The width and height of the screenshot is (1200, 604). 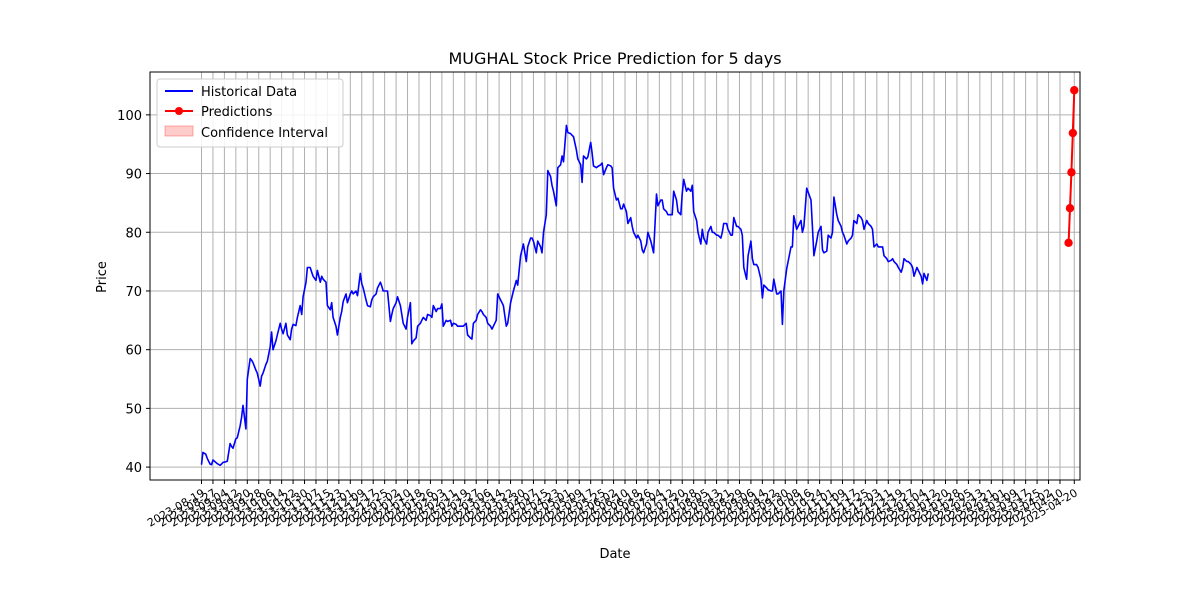 What do you see at coordinates (133, 233) in the screenshot?
I see `y-tick-label: 80` at bounding box center [133, 233].